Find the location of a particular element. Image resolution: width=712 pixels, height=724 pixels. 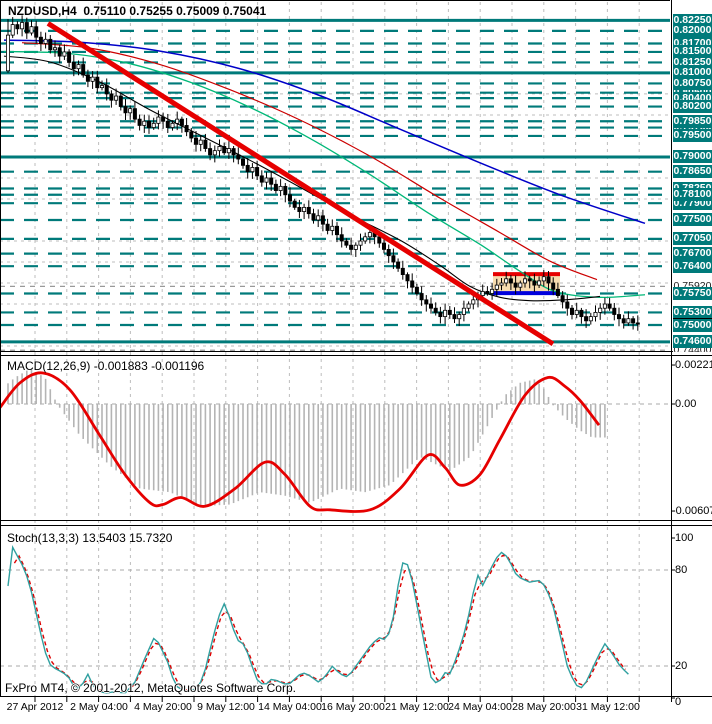

price-axis-label: 0.81500 is located at coordinates (692, 52).